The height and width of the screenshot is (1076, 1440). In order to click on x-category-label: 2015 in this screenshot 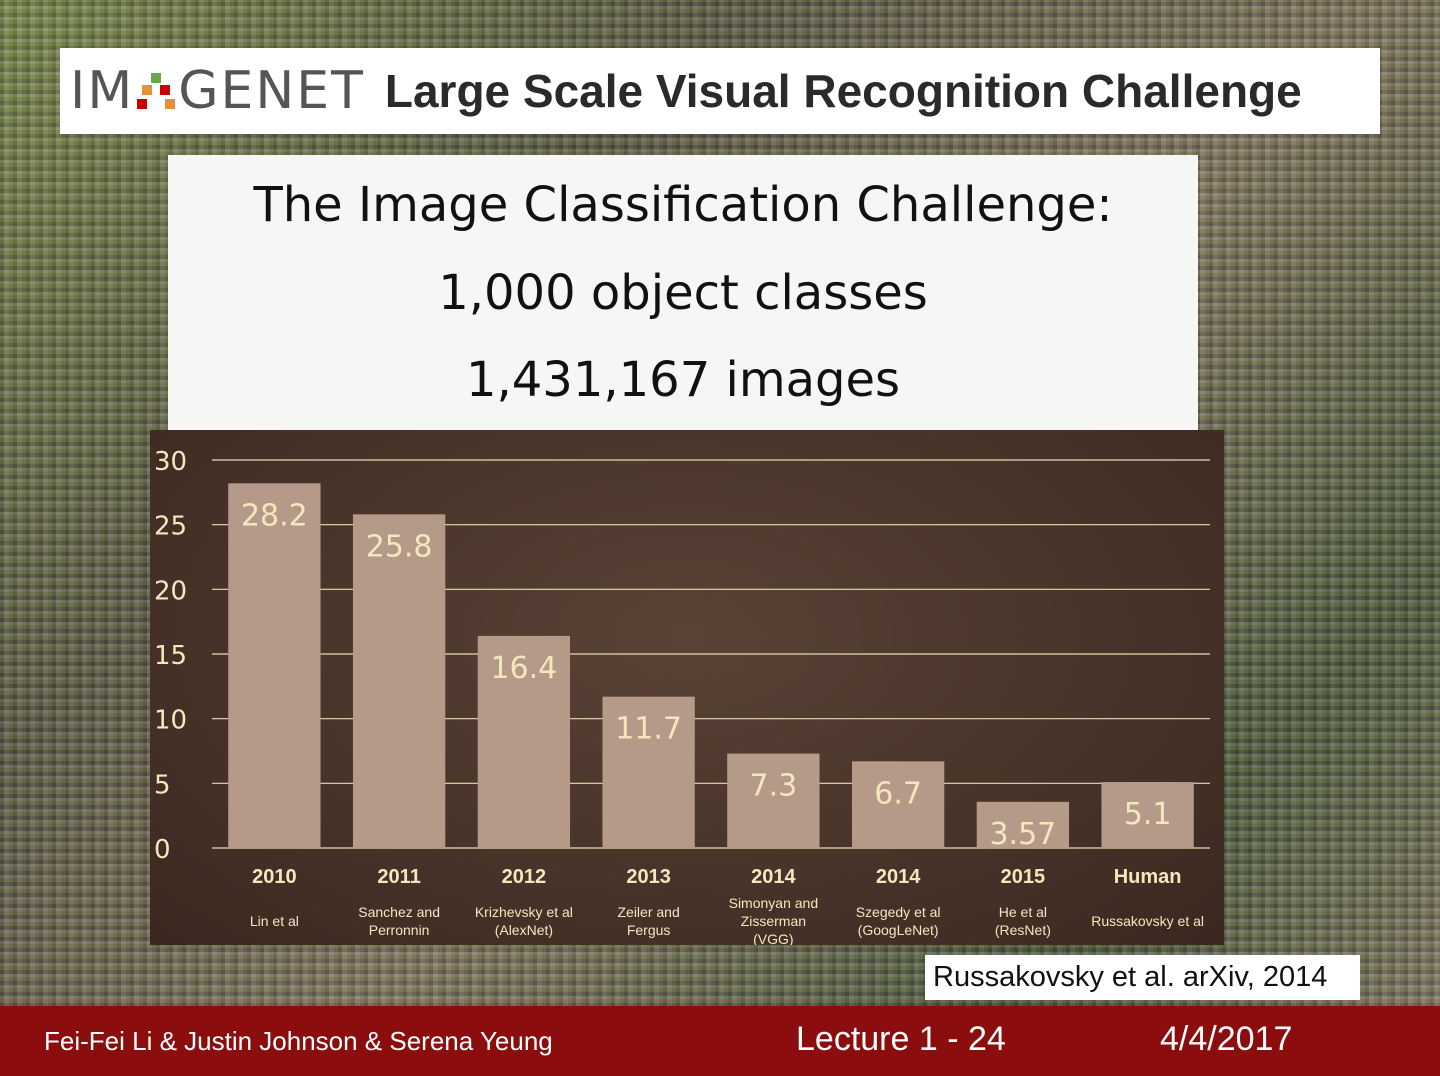, I will do `click(1023, 877)`.